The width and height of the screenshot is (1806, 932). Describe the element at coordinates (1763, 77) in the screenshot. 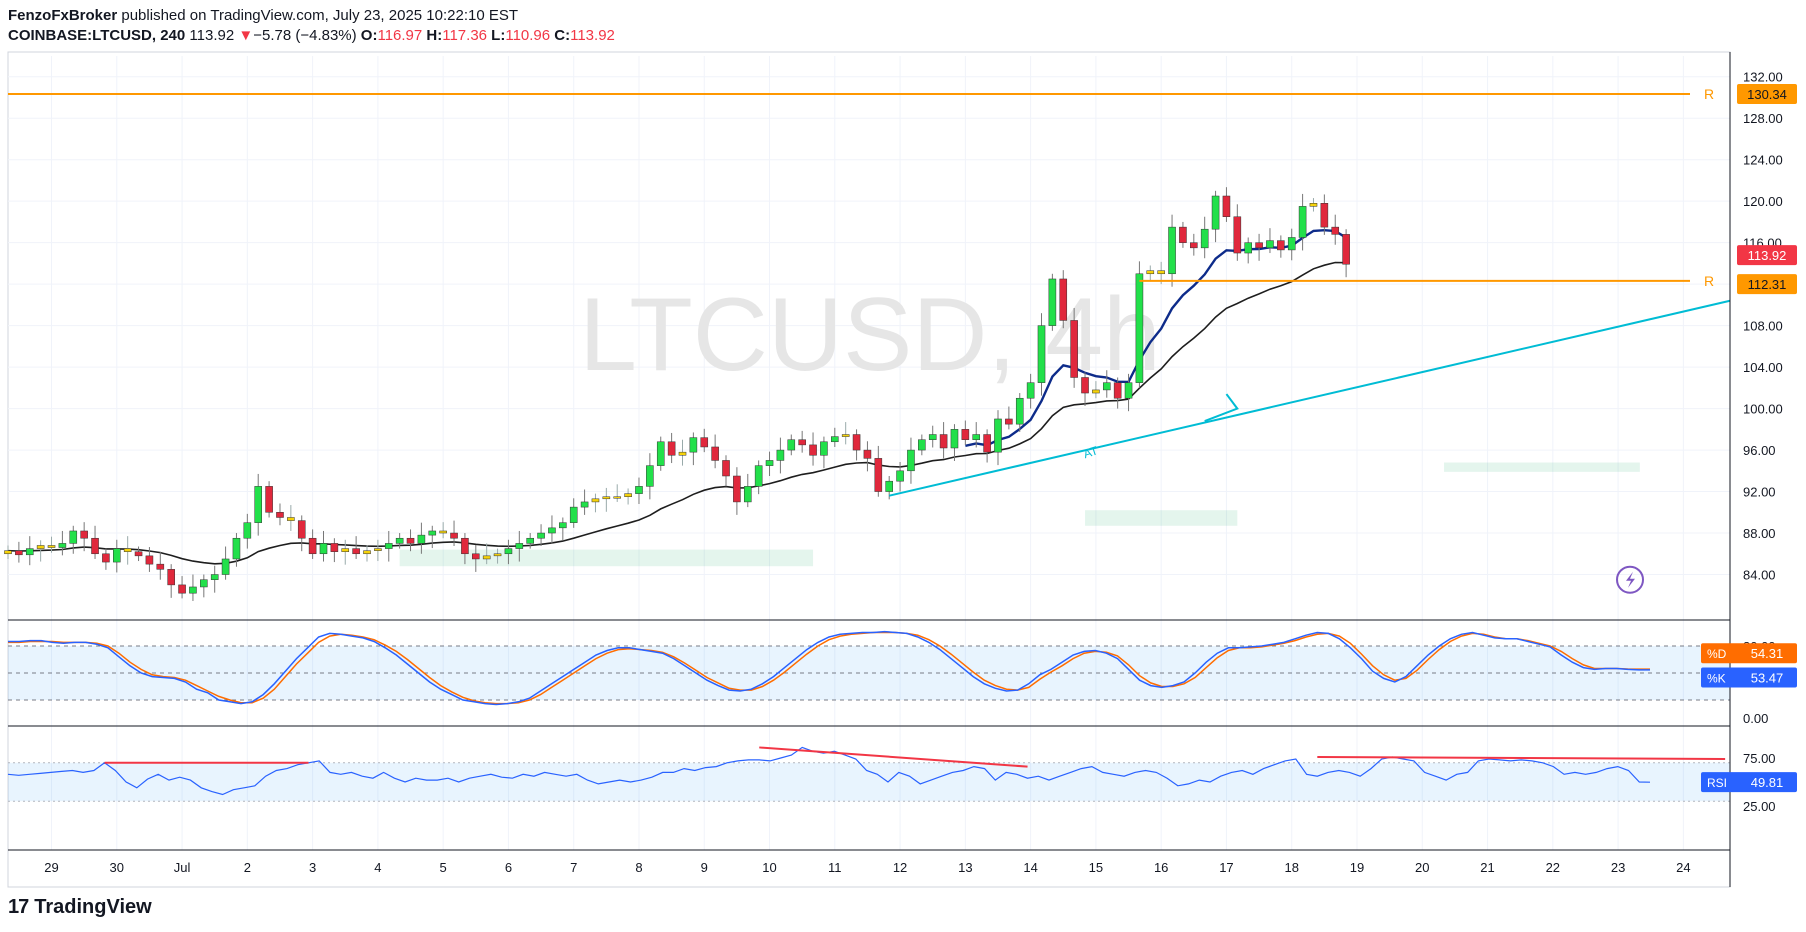

I see `price-tick-label: 132.00` at that location.